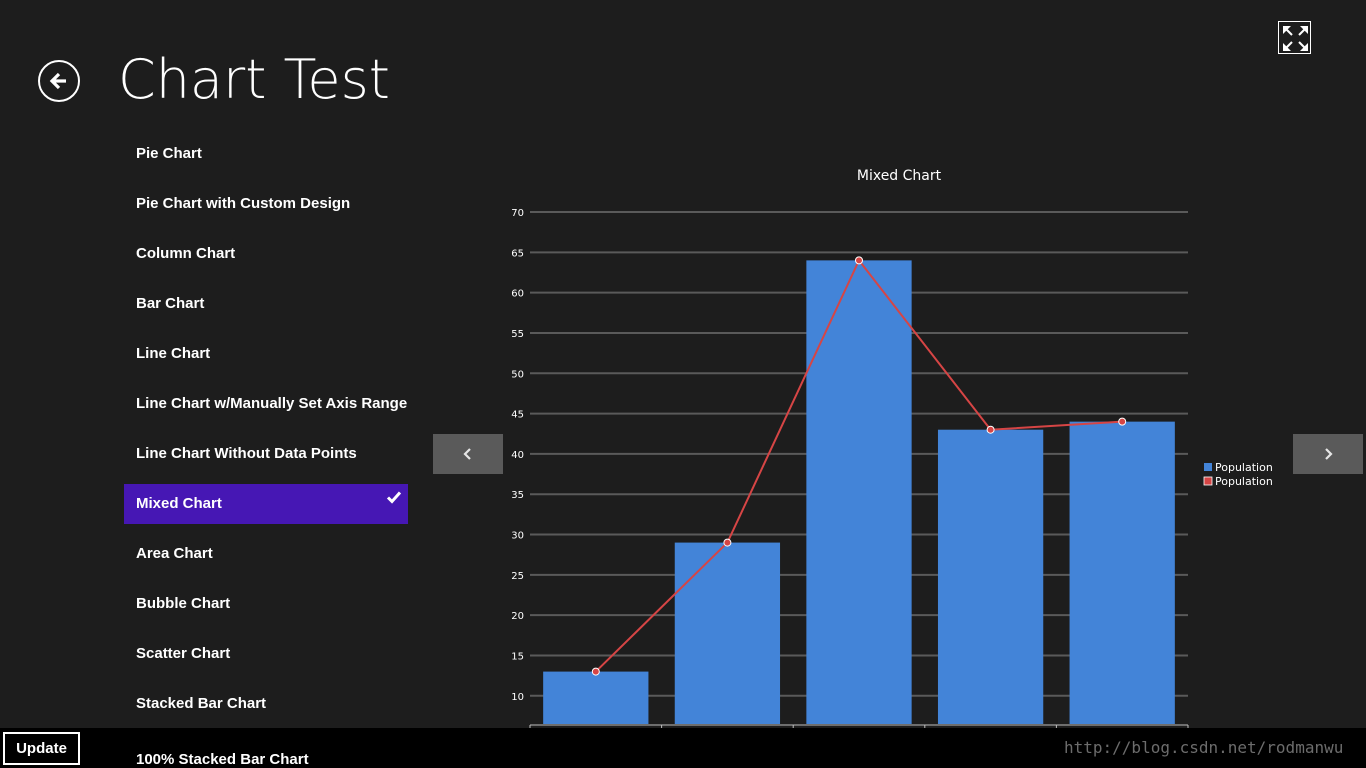 The width and height of the screenshot is (1366, 768). I want to click on nav-item-line-chart-w-manually-set-axis-range: Line Chart w/Manually Set Axis Range, so click(266, 404).